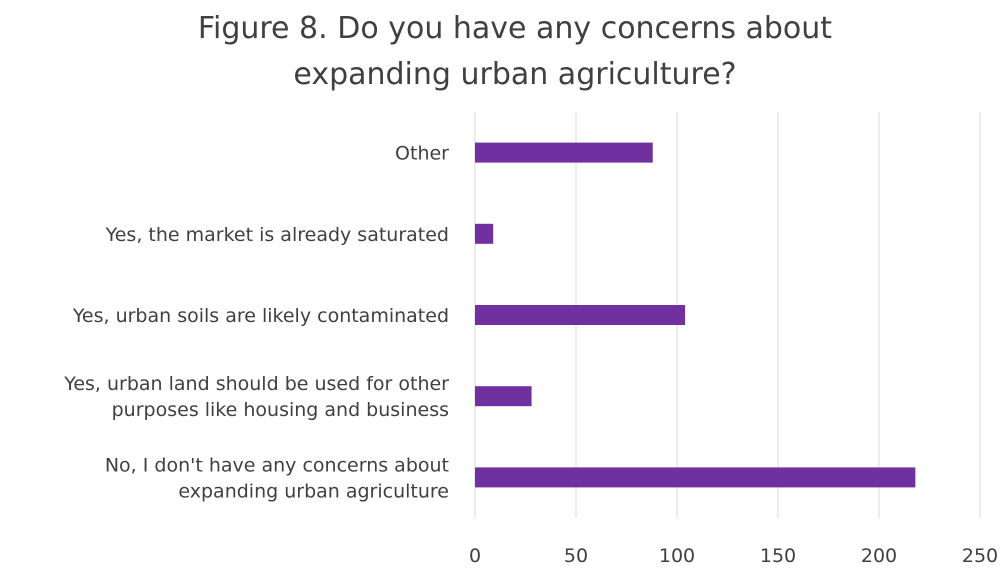  What do you see at coordinates (879, 556) in the screenshot?
I see `x-tick-label-200: 200` at bounding box center [879, 556].